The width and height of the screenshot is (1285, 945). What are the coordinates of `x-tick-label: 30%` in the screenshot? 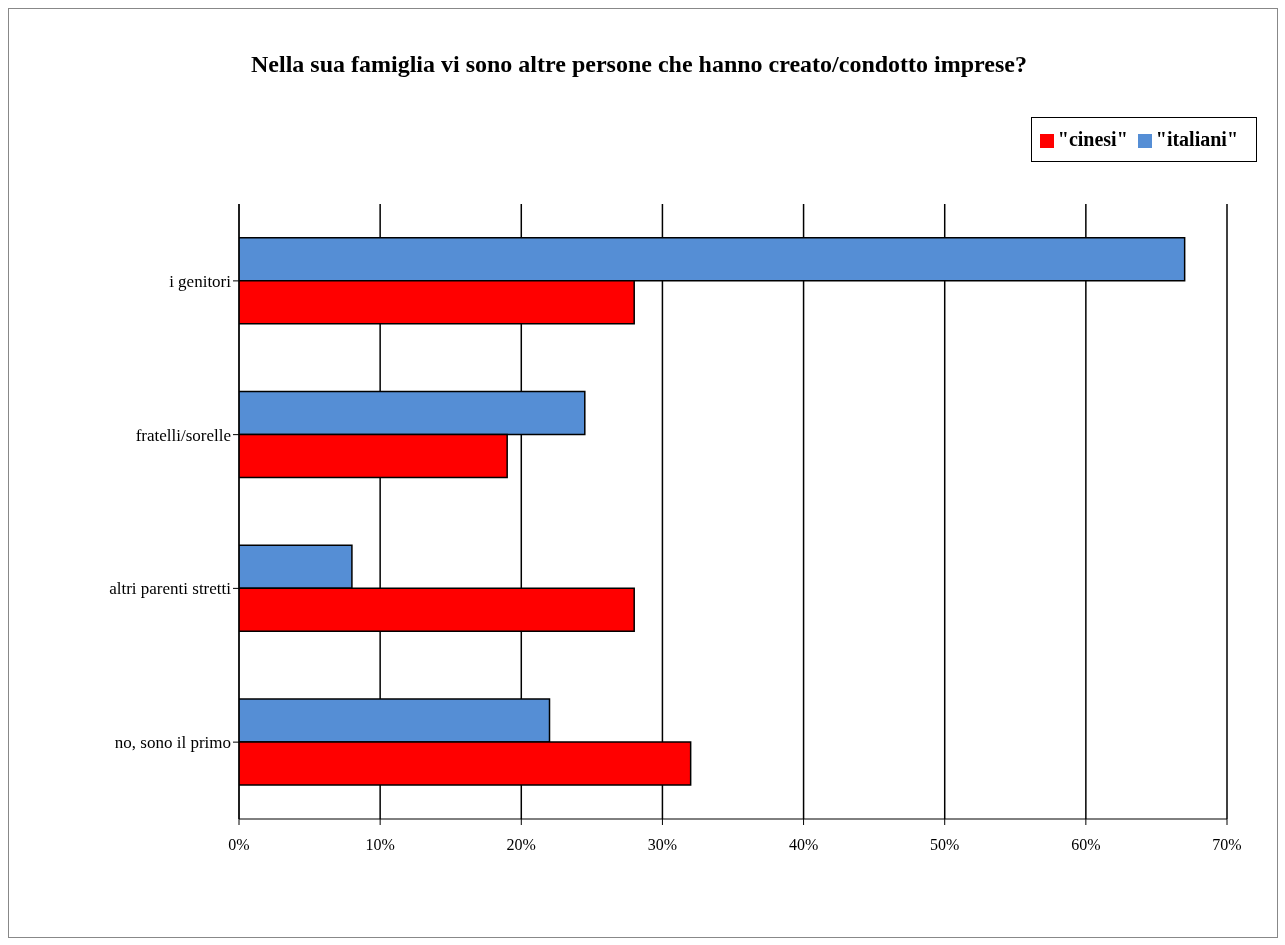 It's located at (662, 845).